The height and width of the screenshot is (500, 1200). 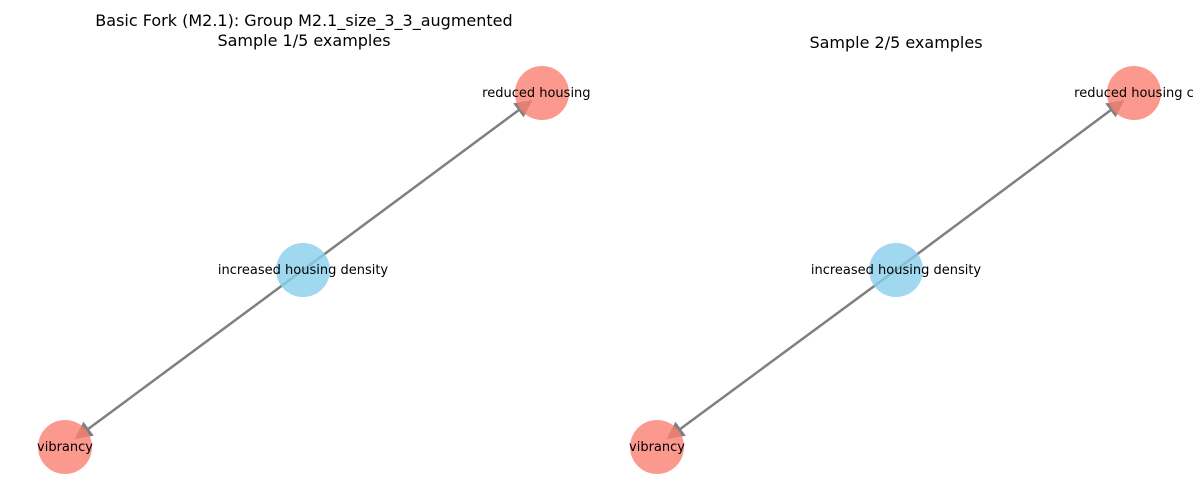 I want to click on panel-2-title-line2: Sample 2/5 examples, so click(x=896, y=42).